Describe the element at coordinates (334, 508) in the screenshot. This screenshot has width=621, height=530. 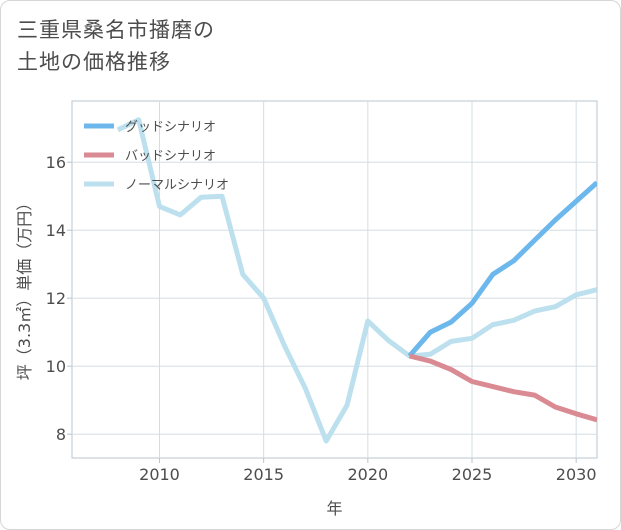
I see `x-axis-label: 年` at that location.